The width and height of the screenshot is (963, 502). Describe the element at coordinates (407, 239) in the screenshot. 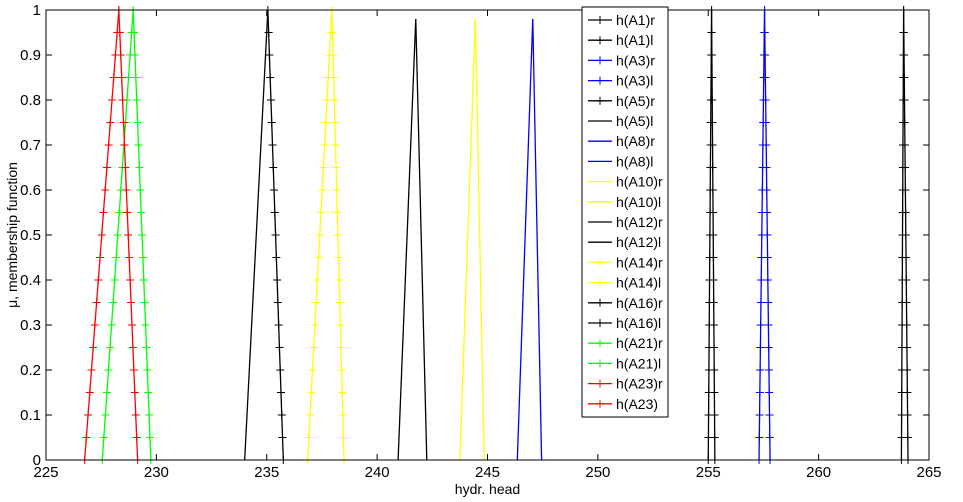

I see `series-h(A12)l` at that location.